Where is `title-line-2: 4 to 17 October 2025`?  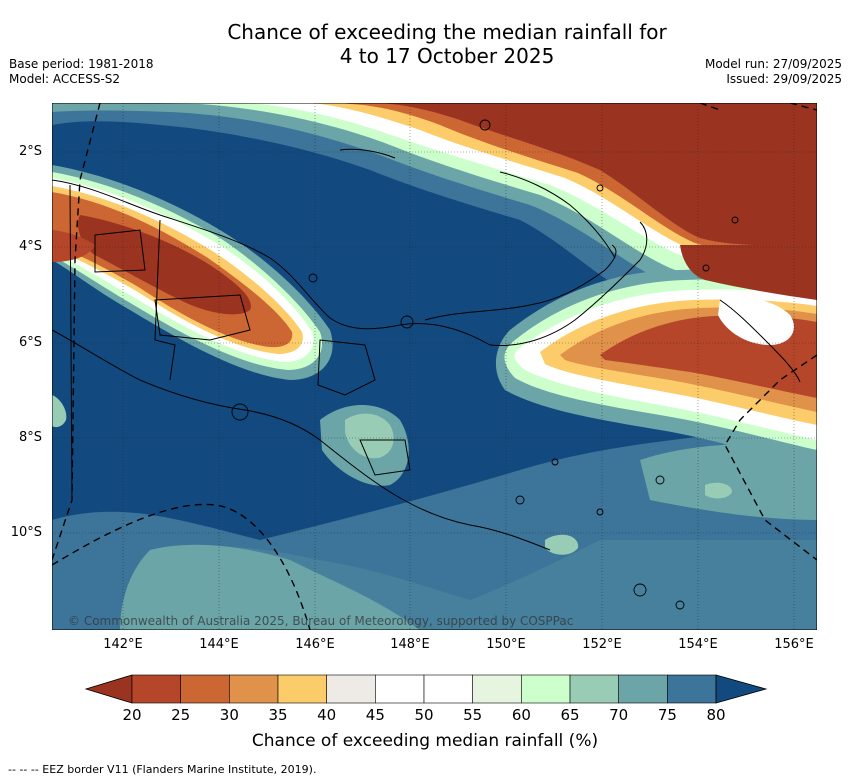
title-line-2: 4 to 17 October 2025 is located at coordinates (447, 56).